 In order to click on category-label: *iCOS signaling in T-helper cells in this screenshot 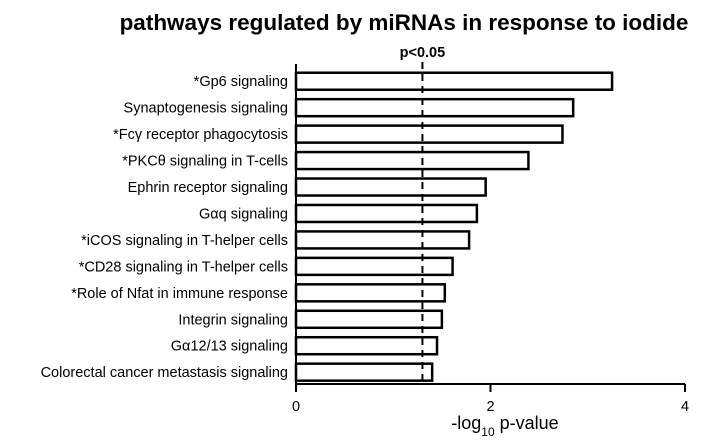, I will do `click(184, 241)`.